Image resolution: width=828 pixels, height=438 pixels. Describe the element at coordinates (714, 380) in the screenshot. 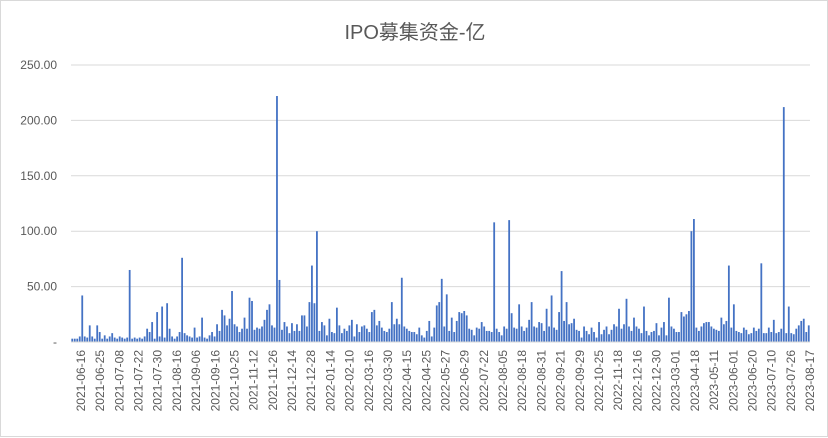

I see `x-tick-label: 2023-05-11` at that location.